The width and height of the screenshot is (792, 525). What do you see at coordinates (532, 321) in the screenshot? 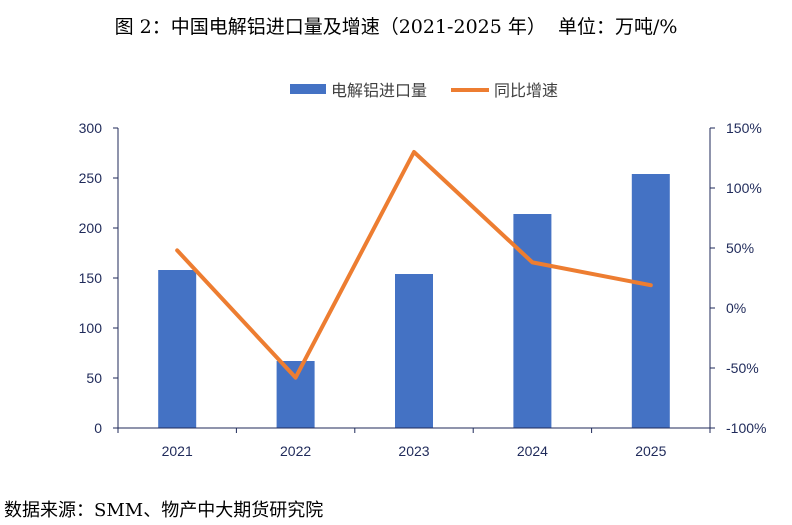
I see `bar-2024` at bounding box center [532, 321].